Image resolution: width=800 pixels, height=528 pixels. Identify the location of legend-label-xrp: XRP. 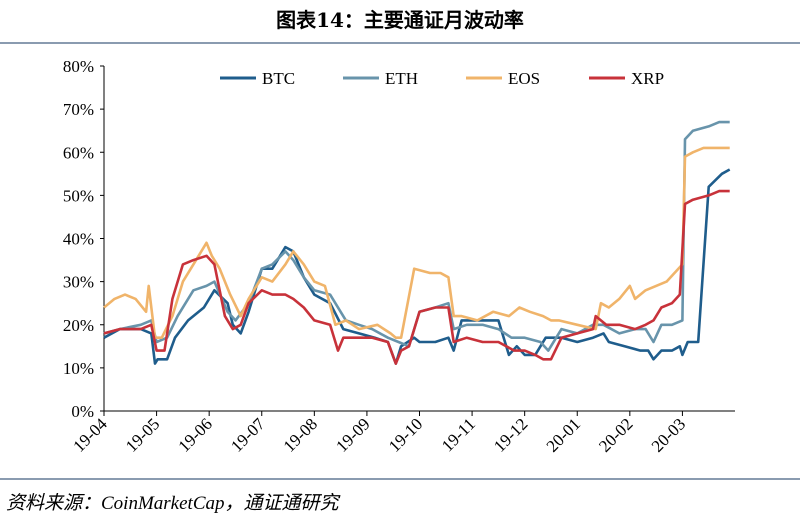
(647, 78).